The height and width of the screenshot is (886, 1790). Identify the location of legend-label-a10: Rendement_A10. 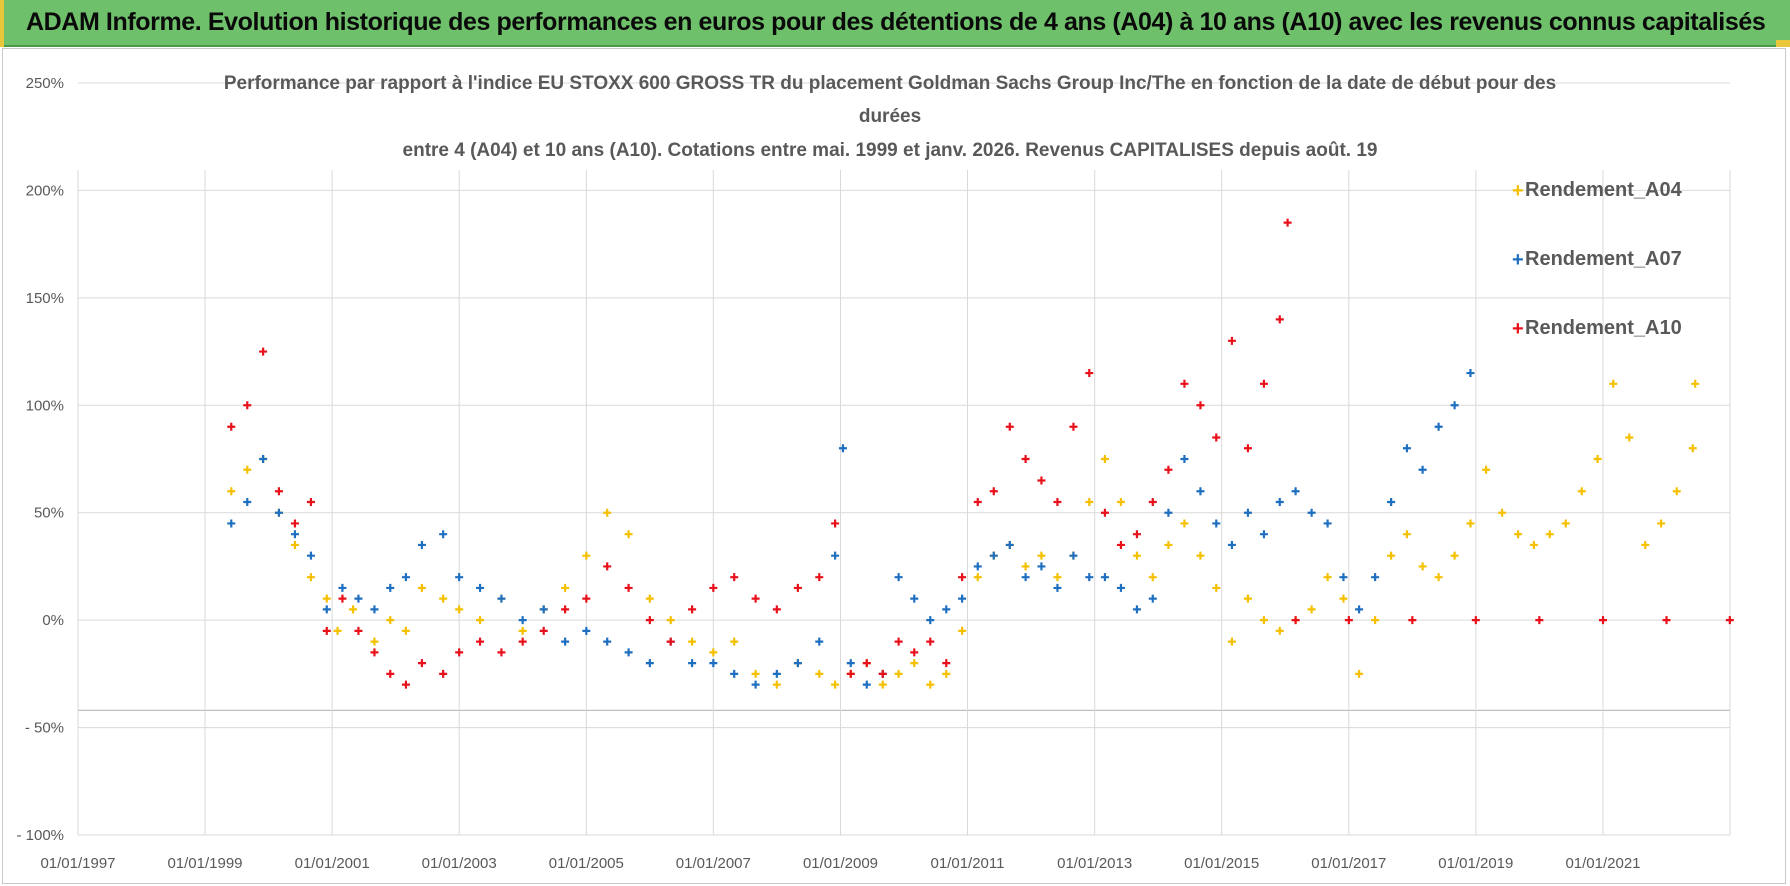
(1603, 328).